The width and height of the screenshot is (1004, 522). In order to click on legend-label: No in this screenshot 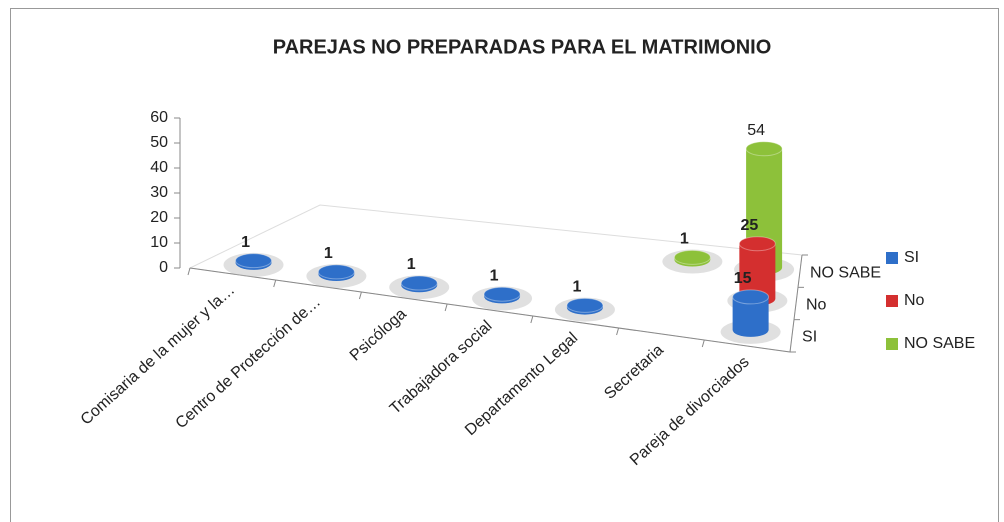, I will do `click(914, 300)`.